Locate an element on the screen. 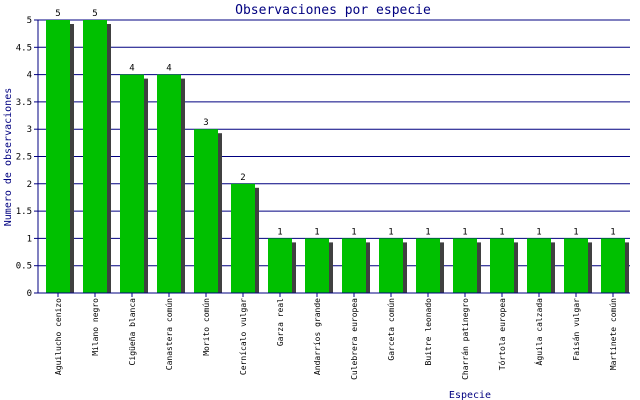 The height and width of the screenshot is (400, 640). data-label: 3 is located at coordinates (205, 123).